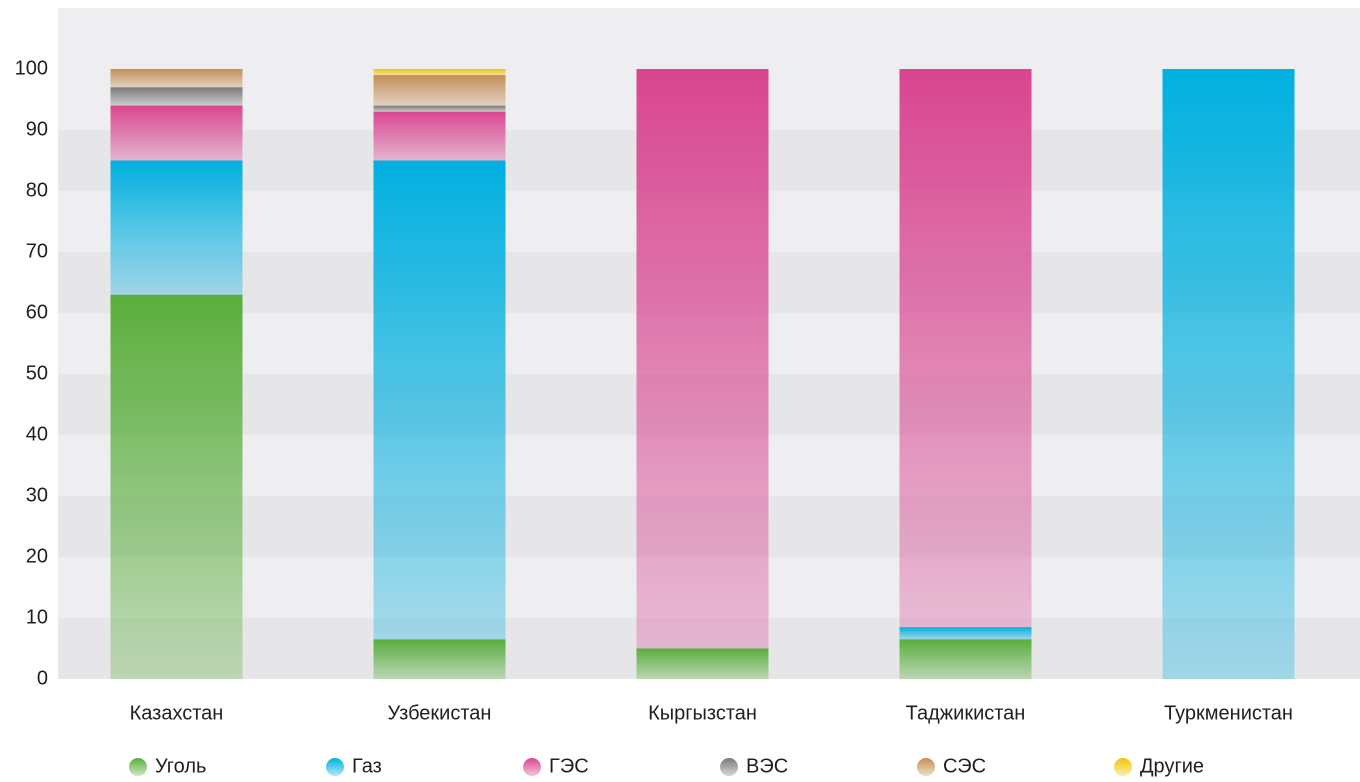 The width and height of the screenshot is (1360, 782). What do you see at coordinates (1172, 766) in the screenshot?
I see `legend-label: Другие` at bounding box center [1172, 766].